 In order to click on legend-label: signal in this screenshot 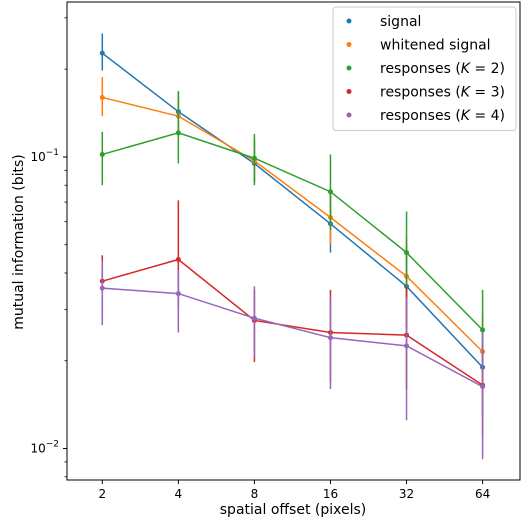, I will do `click(400, 22)`.